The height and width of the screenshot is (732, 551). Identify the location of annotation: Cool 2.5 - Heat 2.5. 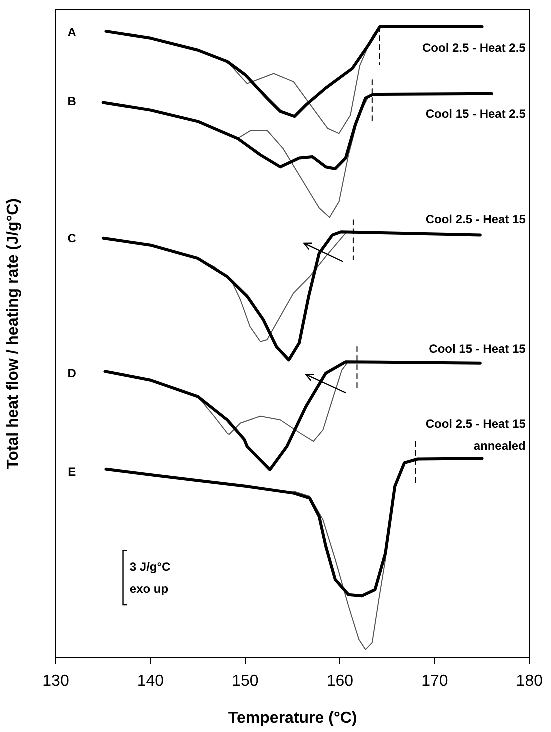
(474, 47).